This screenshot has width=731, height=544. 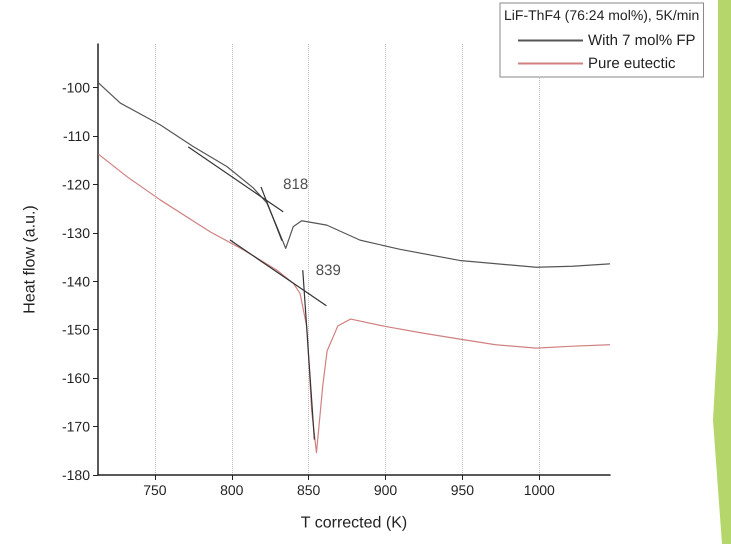 What do you see at coordinates (76, 426) in the screenshot?
I see `y-tick-label: -170` at bounding box center [76, 426].